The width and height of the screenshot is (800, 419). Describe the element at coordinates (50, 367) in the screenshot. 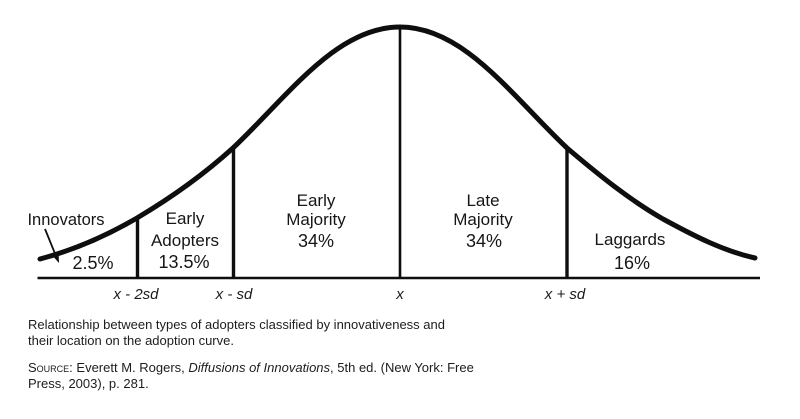

I see `source-label: Source:` at that location.